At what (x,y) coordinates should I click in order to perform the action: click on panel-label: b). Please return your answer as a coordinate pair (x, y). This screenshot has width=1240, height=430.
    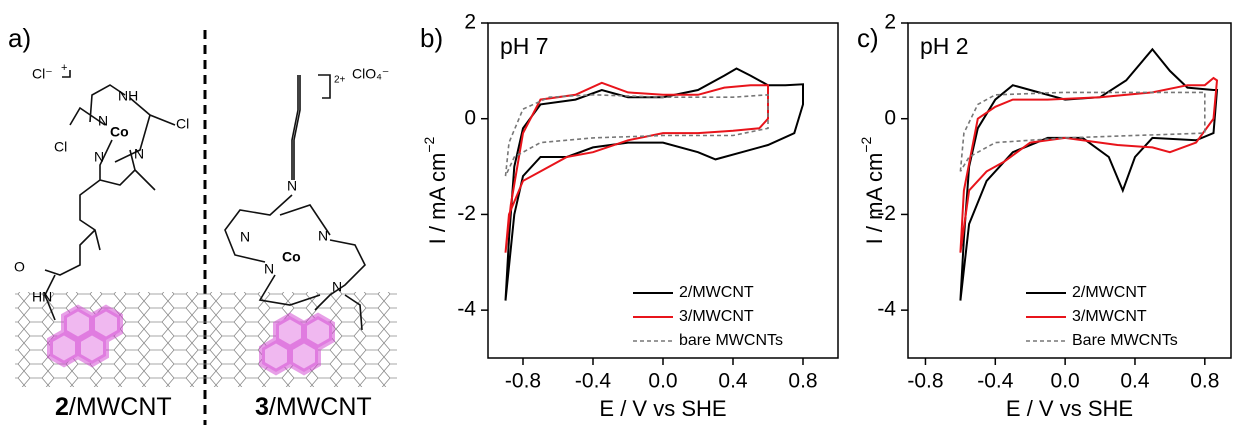
    Looking at the image, I should click on (431, 38).